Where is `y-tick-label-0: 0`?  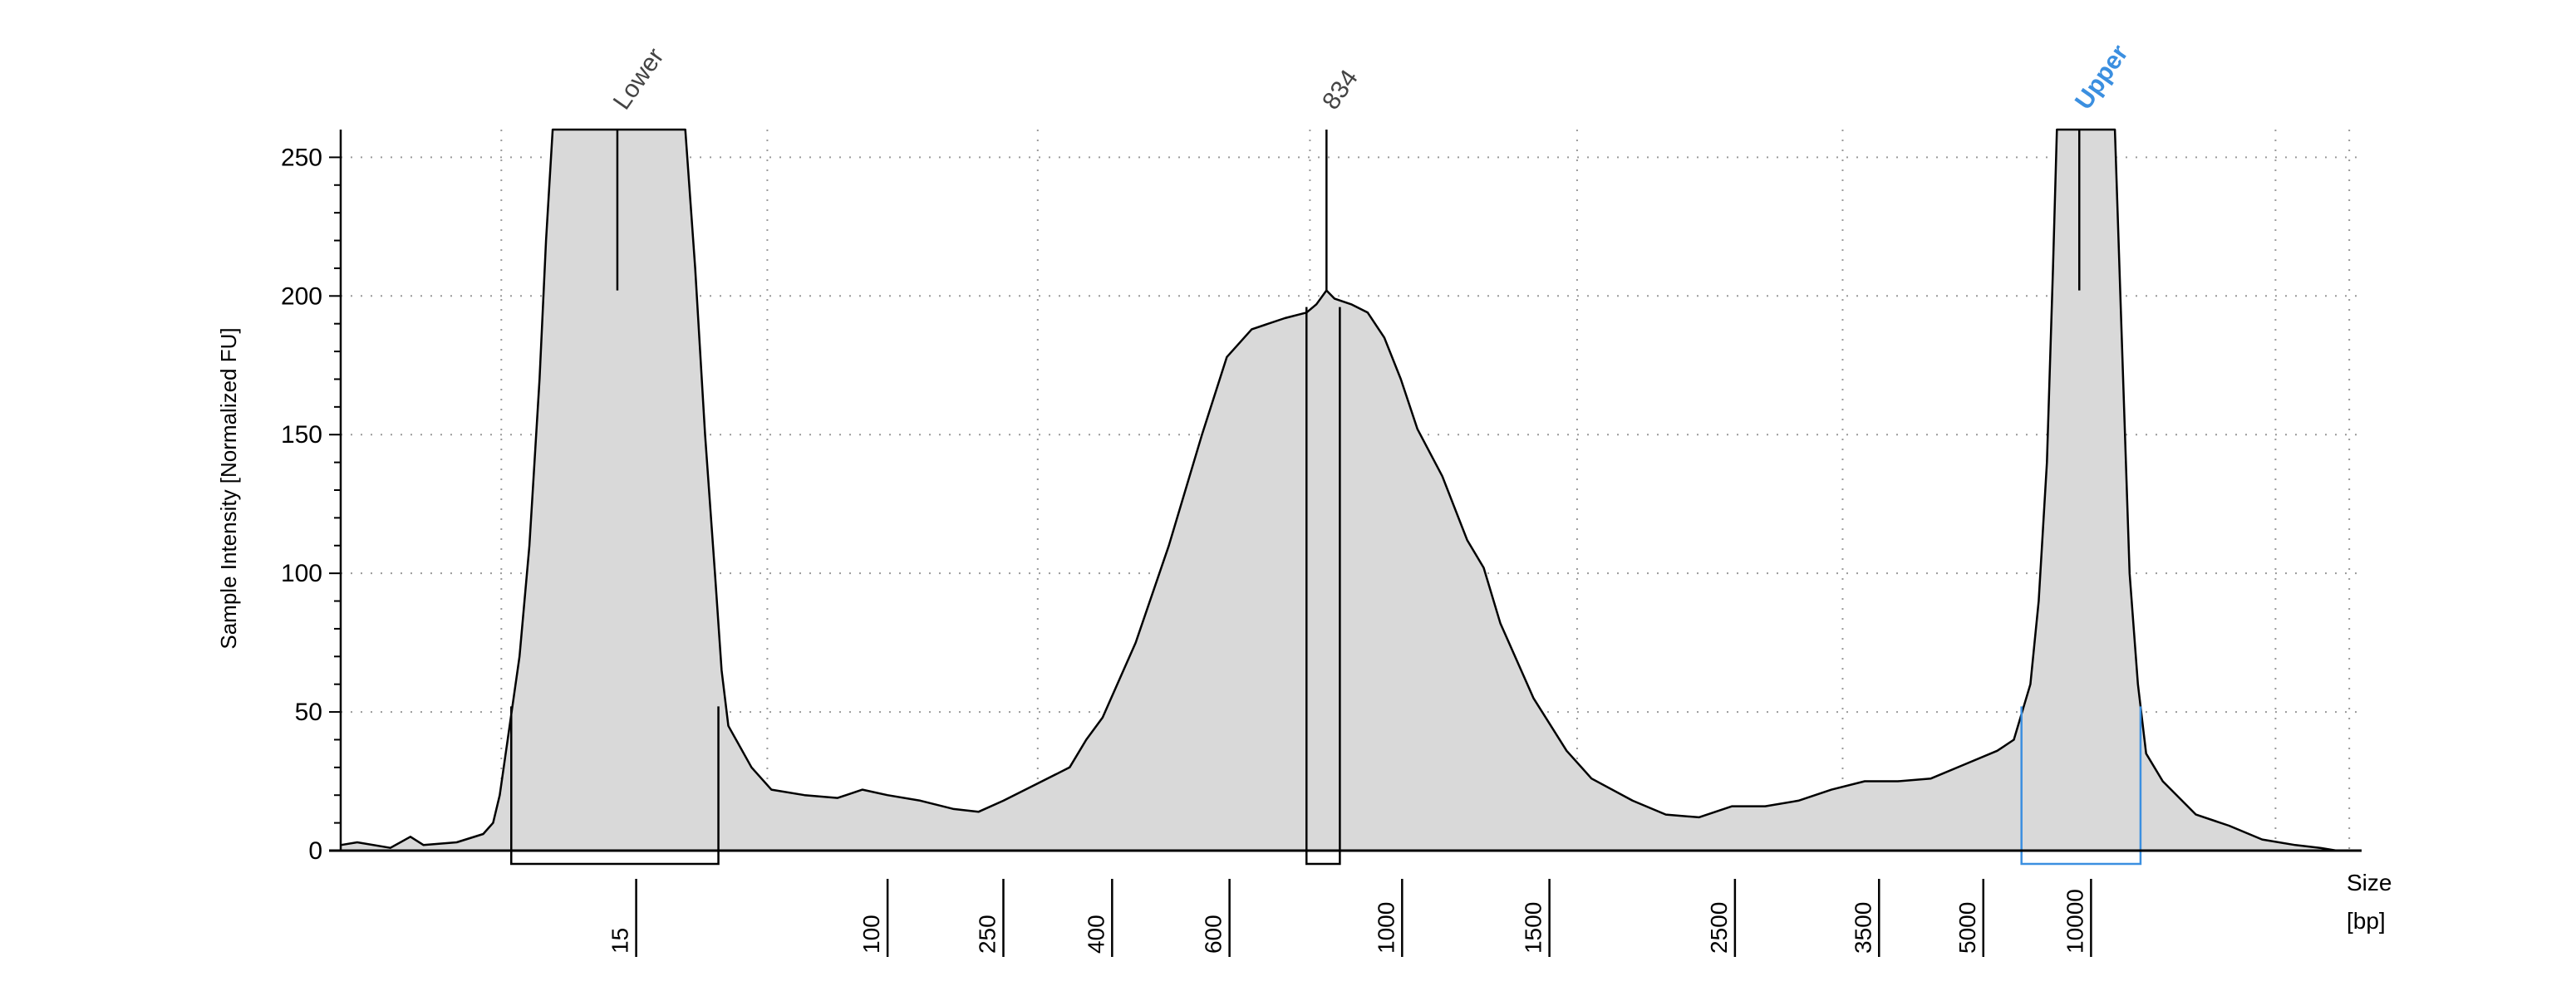 y-tick-label-0: 0 is located at coordinates (315, 851).